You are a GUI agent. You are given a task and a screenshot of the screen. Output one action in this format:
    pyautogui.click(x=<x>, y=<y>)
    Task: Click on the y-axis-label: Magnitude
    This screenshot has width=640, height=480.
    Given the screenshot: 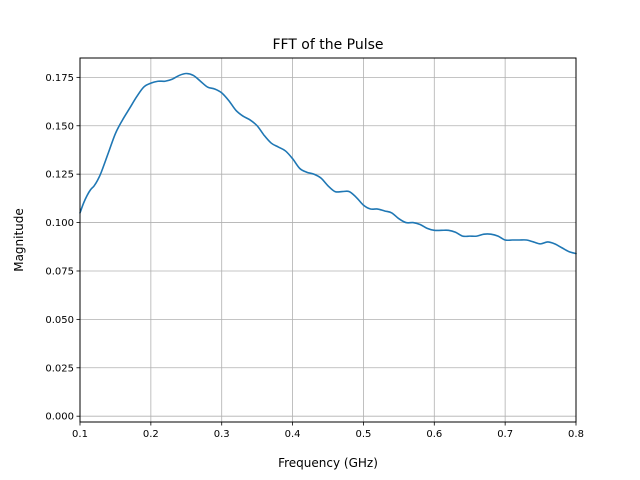 What is the action you would take?
    pyautogui.click(x=19, y=240)
    